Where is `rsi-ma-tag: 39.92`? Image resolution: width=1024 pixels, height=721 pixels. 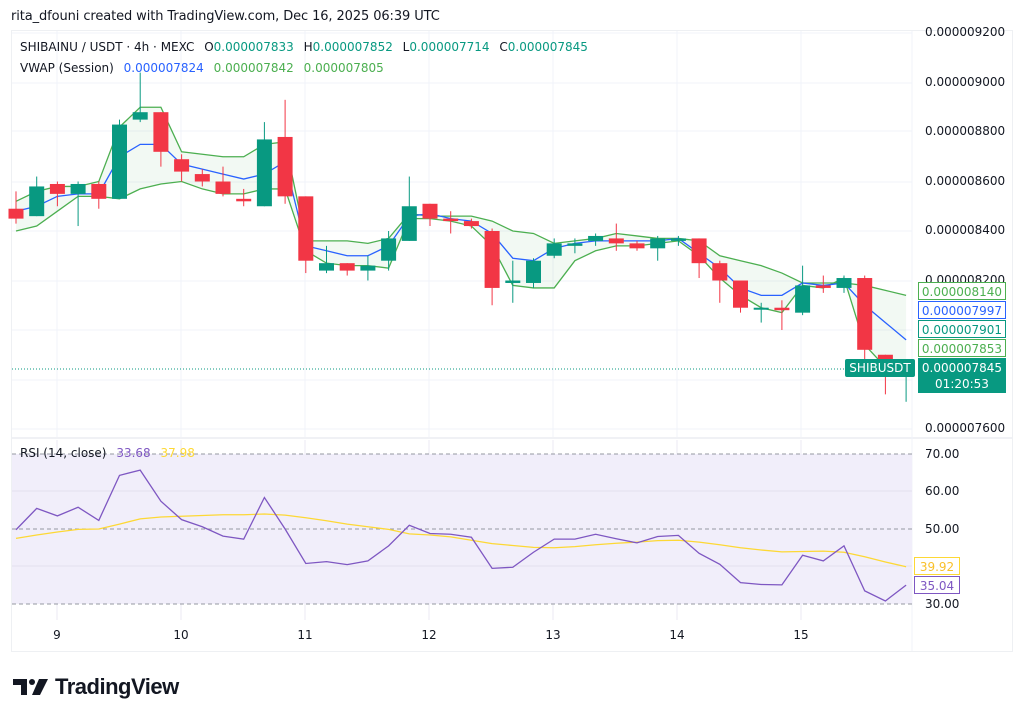 rsi-ma-tag: 39.92 is located at coordinates (937, 566).